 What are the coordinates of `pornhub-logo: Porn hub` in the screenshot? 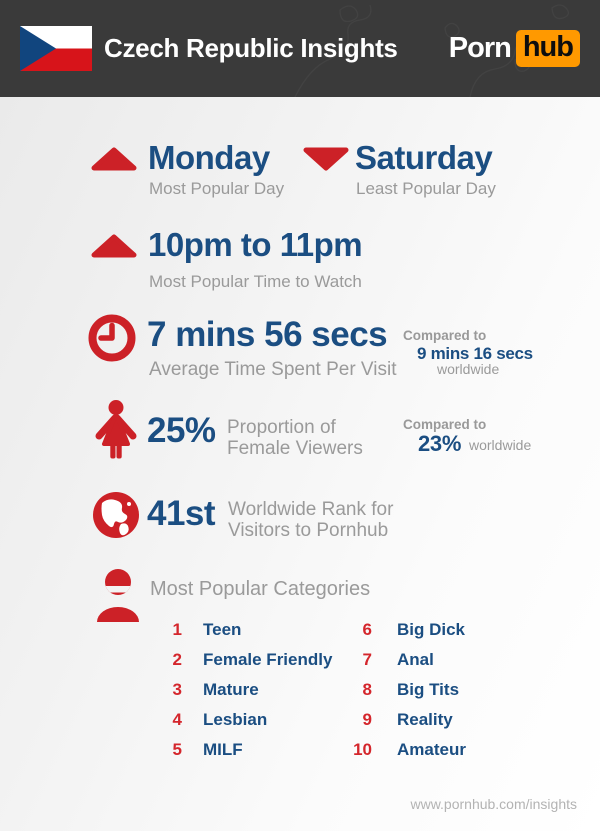 It's located at (514, 48).